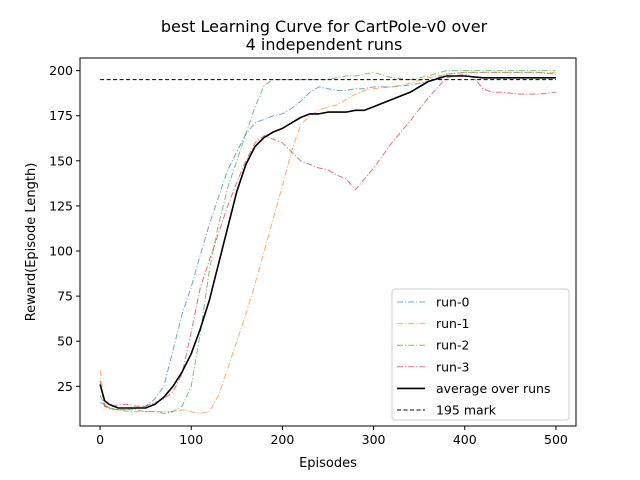 The width and height of the screenshot is (640, 480). I want to click on y-tick-label: 50, so click(65, 341).